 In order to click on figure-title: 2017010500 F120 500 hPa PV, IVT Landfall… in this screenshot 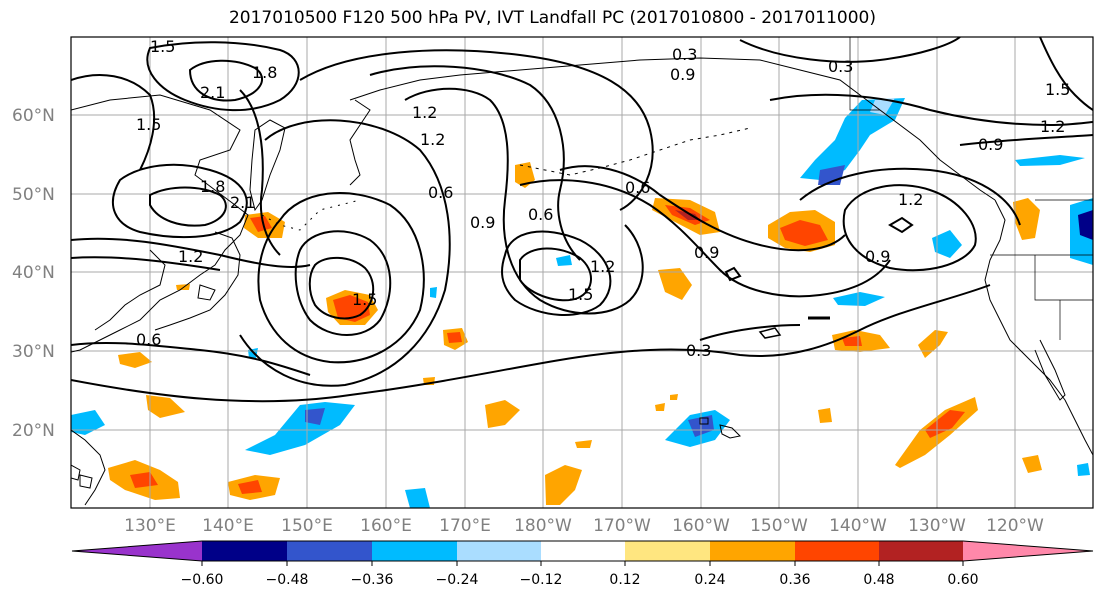, I will do `click(552, 18)`.